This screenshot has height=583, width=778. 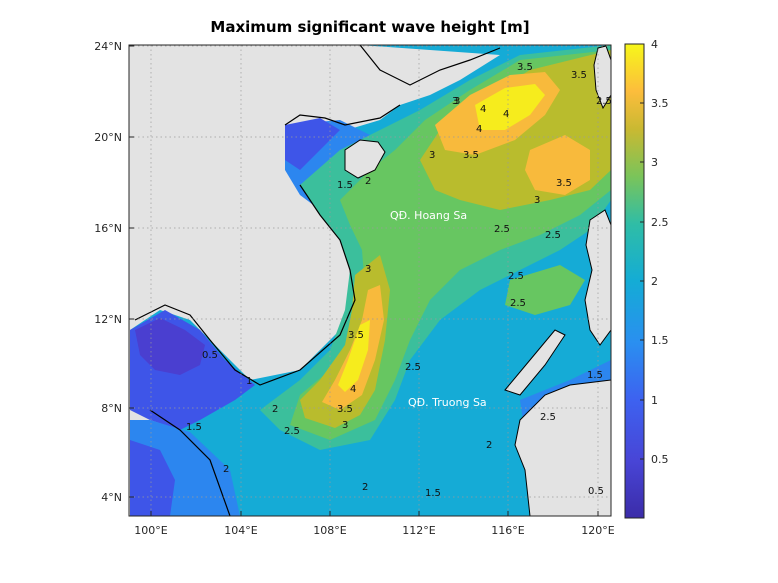 What do you see at coordinates (111, 408) in the screenshot?
I see `lat-tick-label: 8°N` at bounding box center [111, 408].